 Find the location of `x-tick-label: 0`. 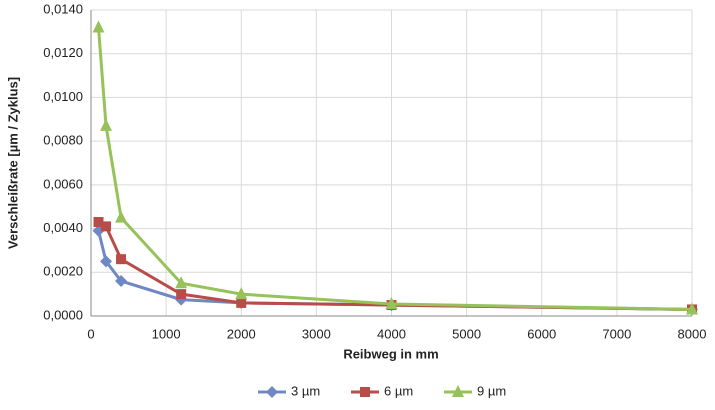

x-tick-label: 0 is located at coordinates (90, 333).